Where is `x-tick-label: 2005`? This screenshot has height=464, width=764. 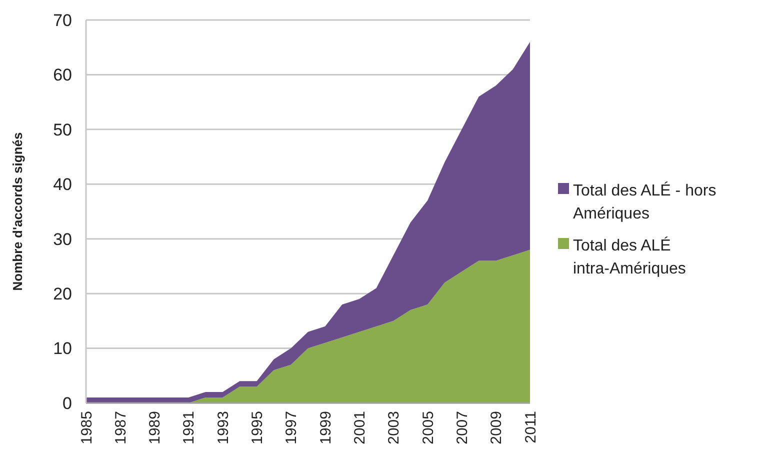 x-tick-label: 2005 is located at coordinates (428, 427).